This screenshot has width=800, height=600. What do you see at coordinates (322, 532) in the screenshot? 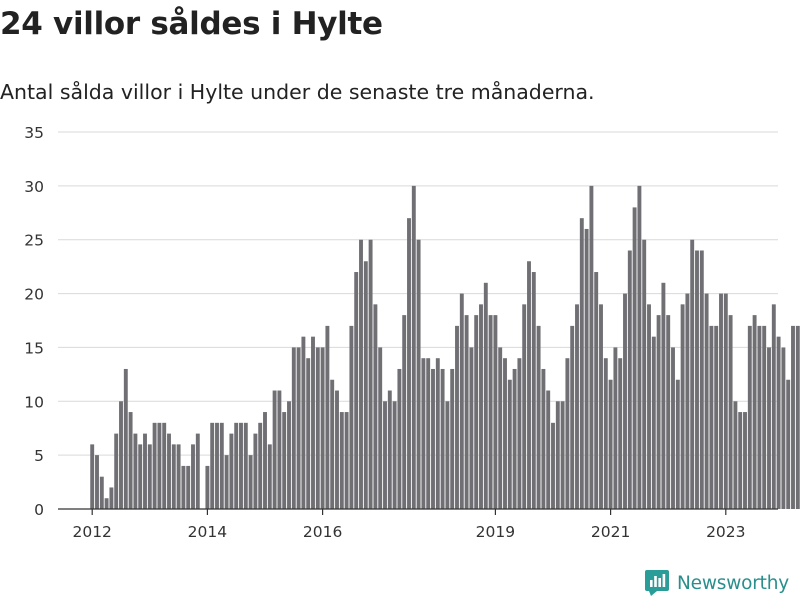
I see `x-tick-label: 2016` at bounding box center [322, 532].